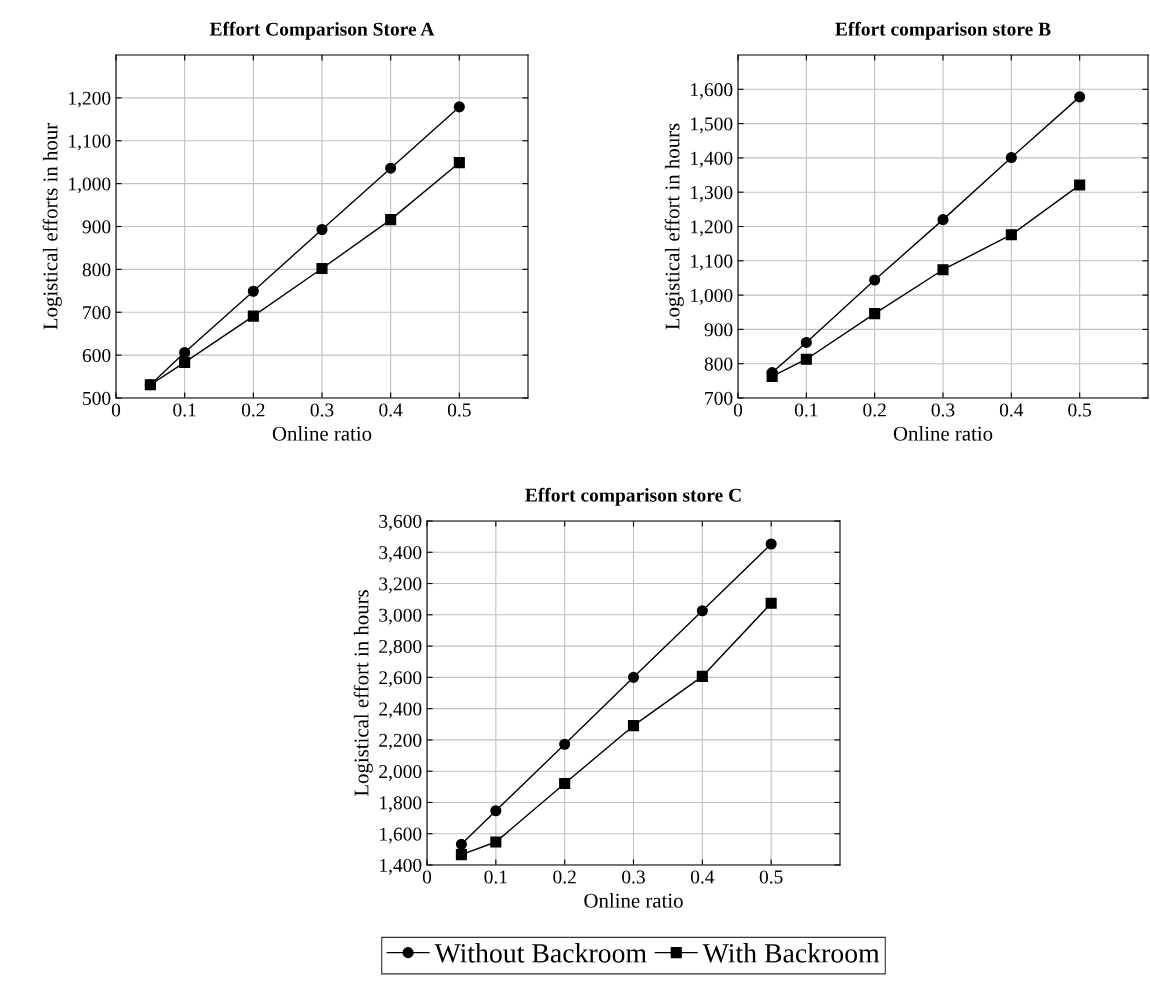  Describe the element at coordinates (400, 710) in the screenshot. I see `y-tick-label: 2,400` at that location.